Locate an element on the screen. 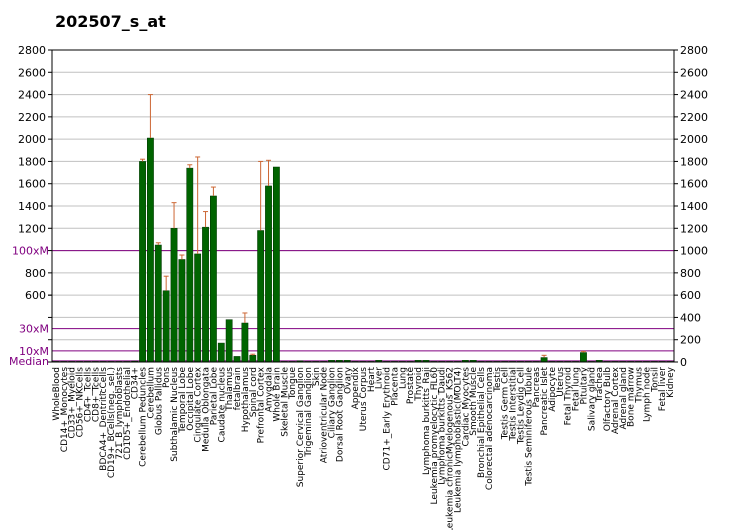 The image size is (732, 530). y-tick-label: 200 is located at coordinates (690, 340).